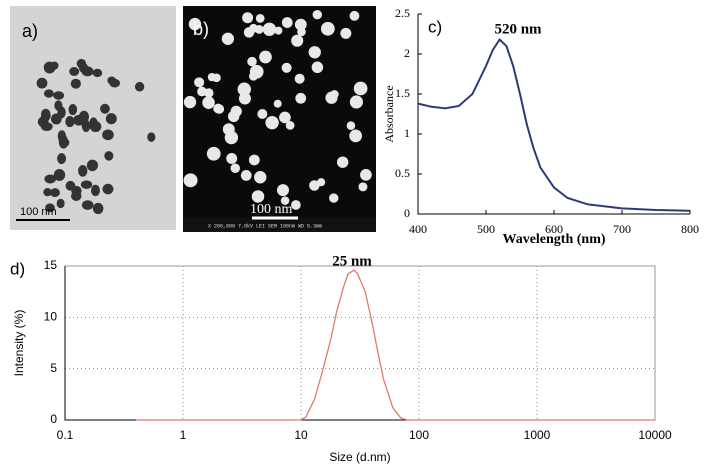 Image resolution: width=709 pixels, height=472 pixels. I want to click on x-tick-label: 100, so click(419, 435).